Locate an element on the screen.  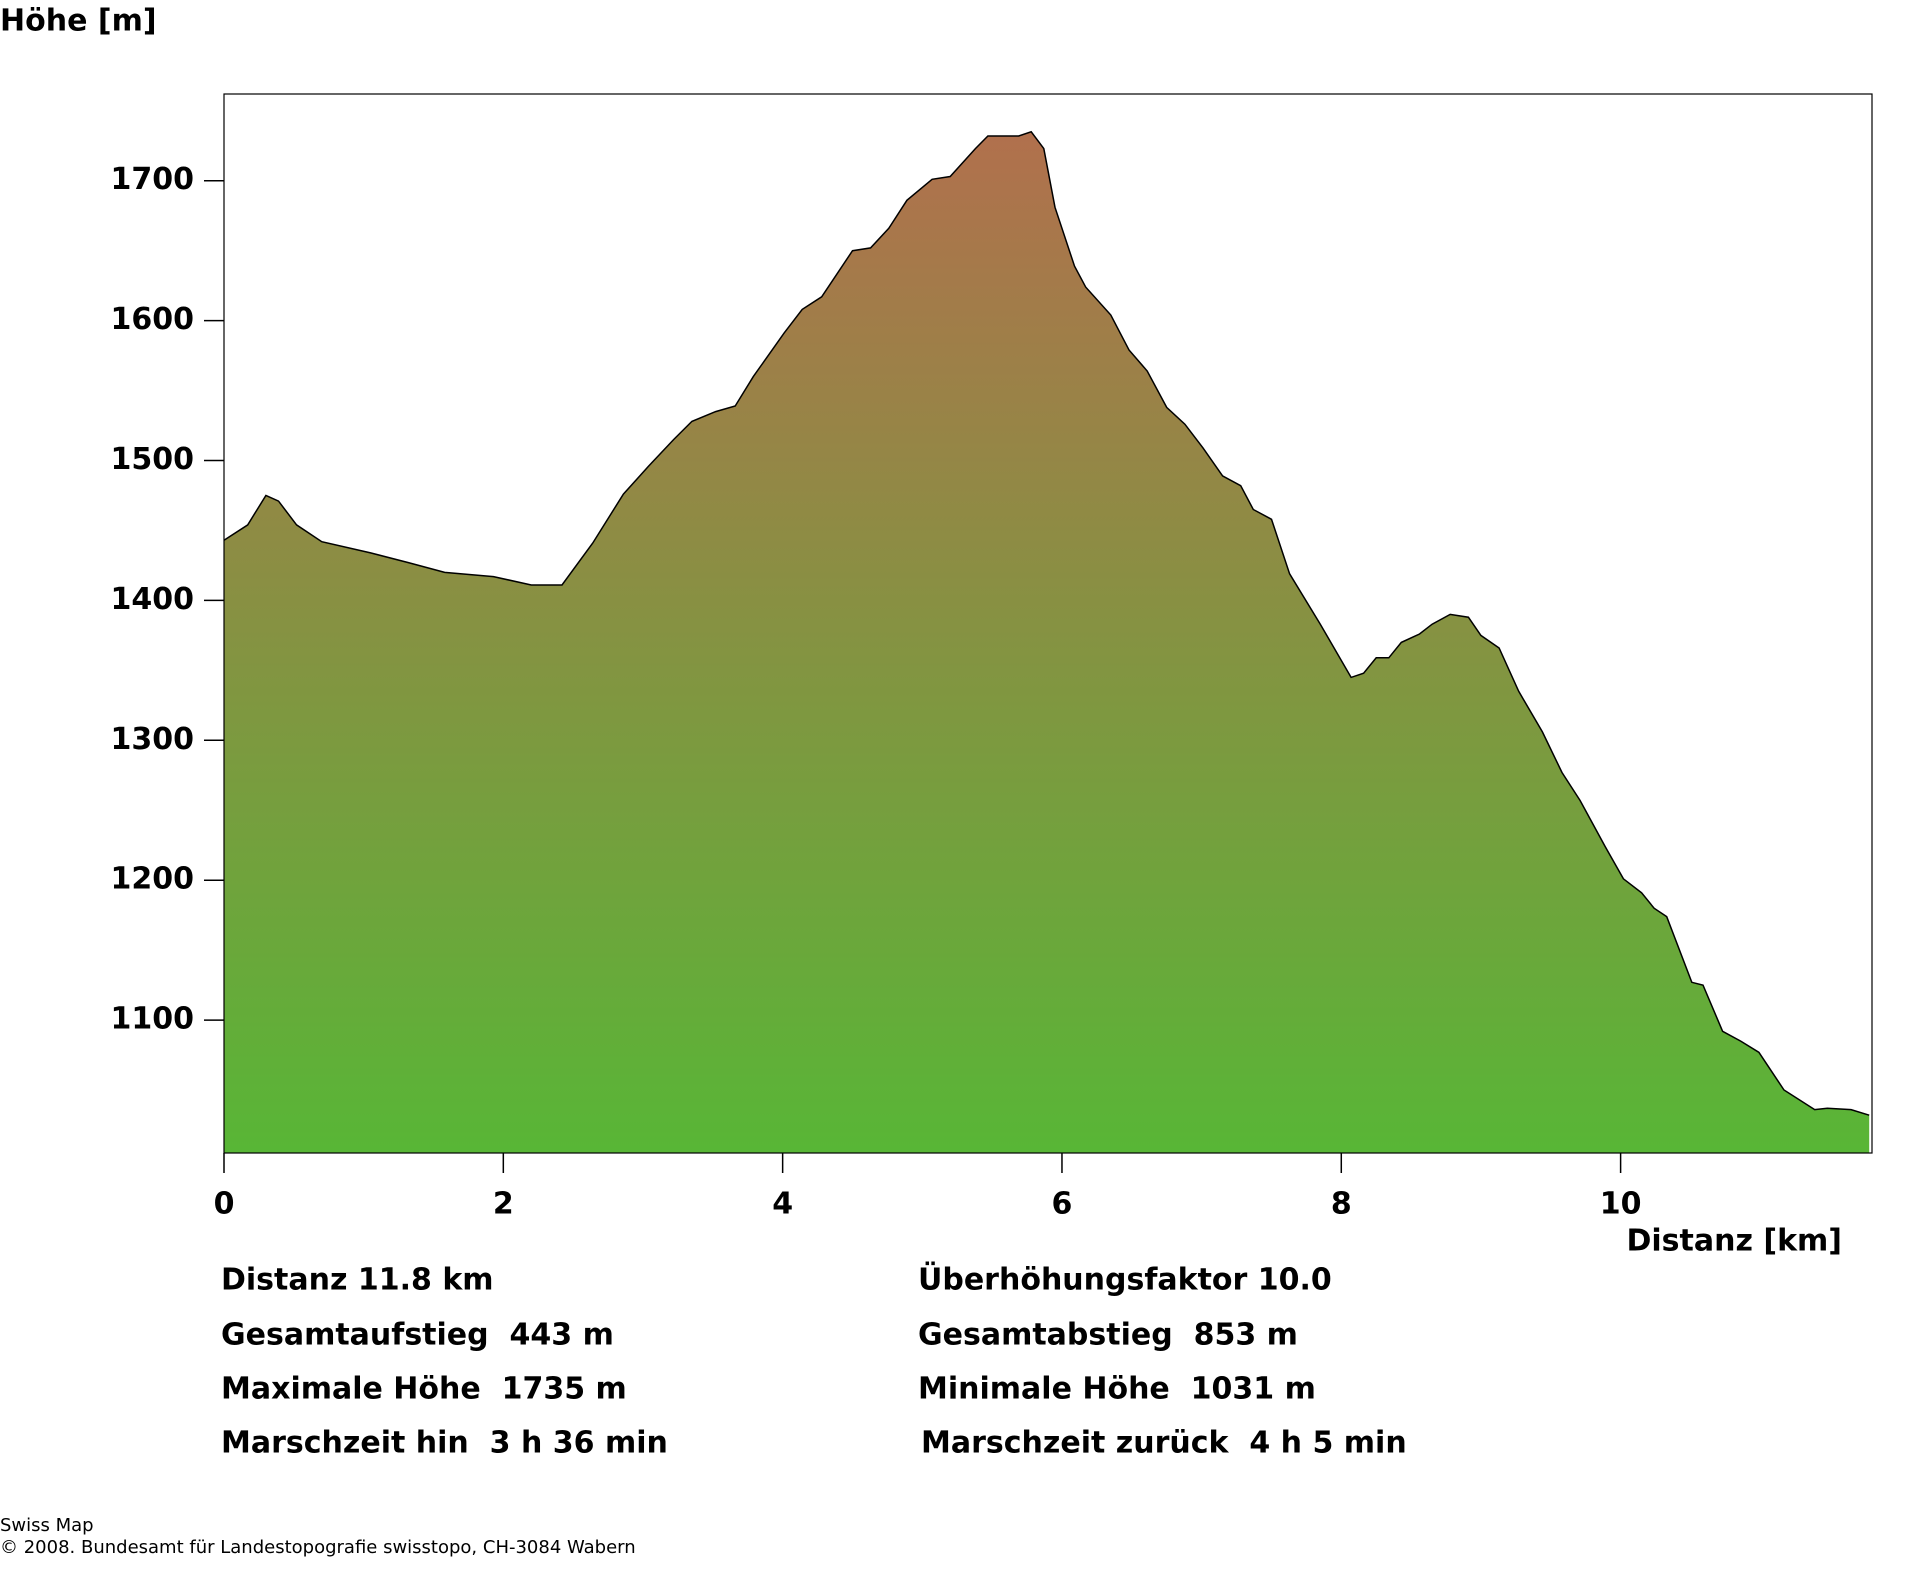
footer-text: Swiss Map is located at coordinates (47, 1525).